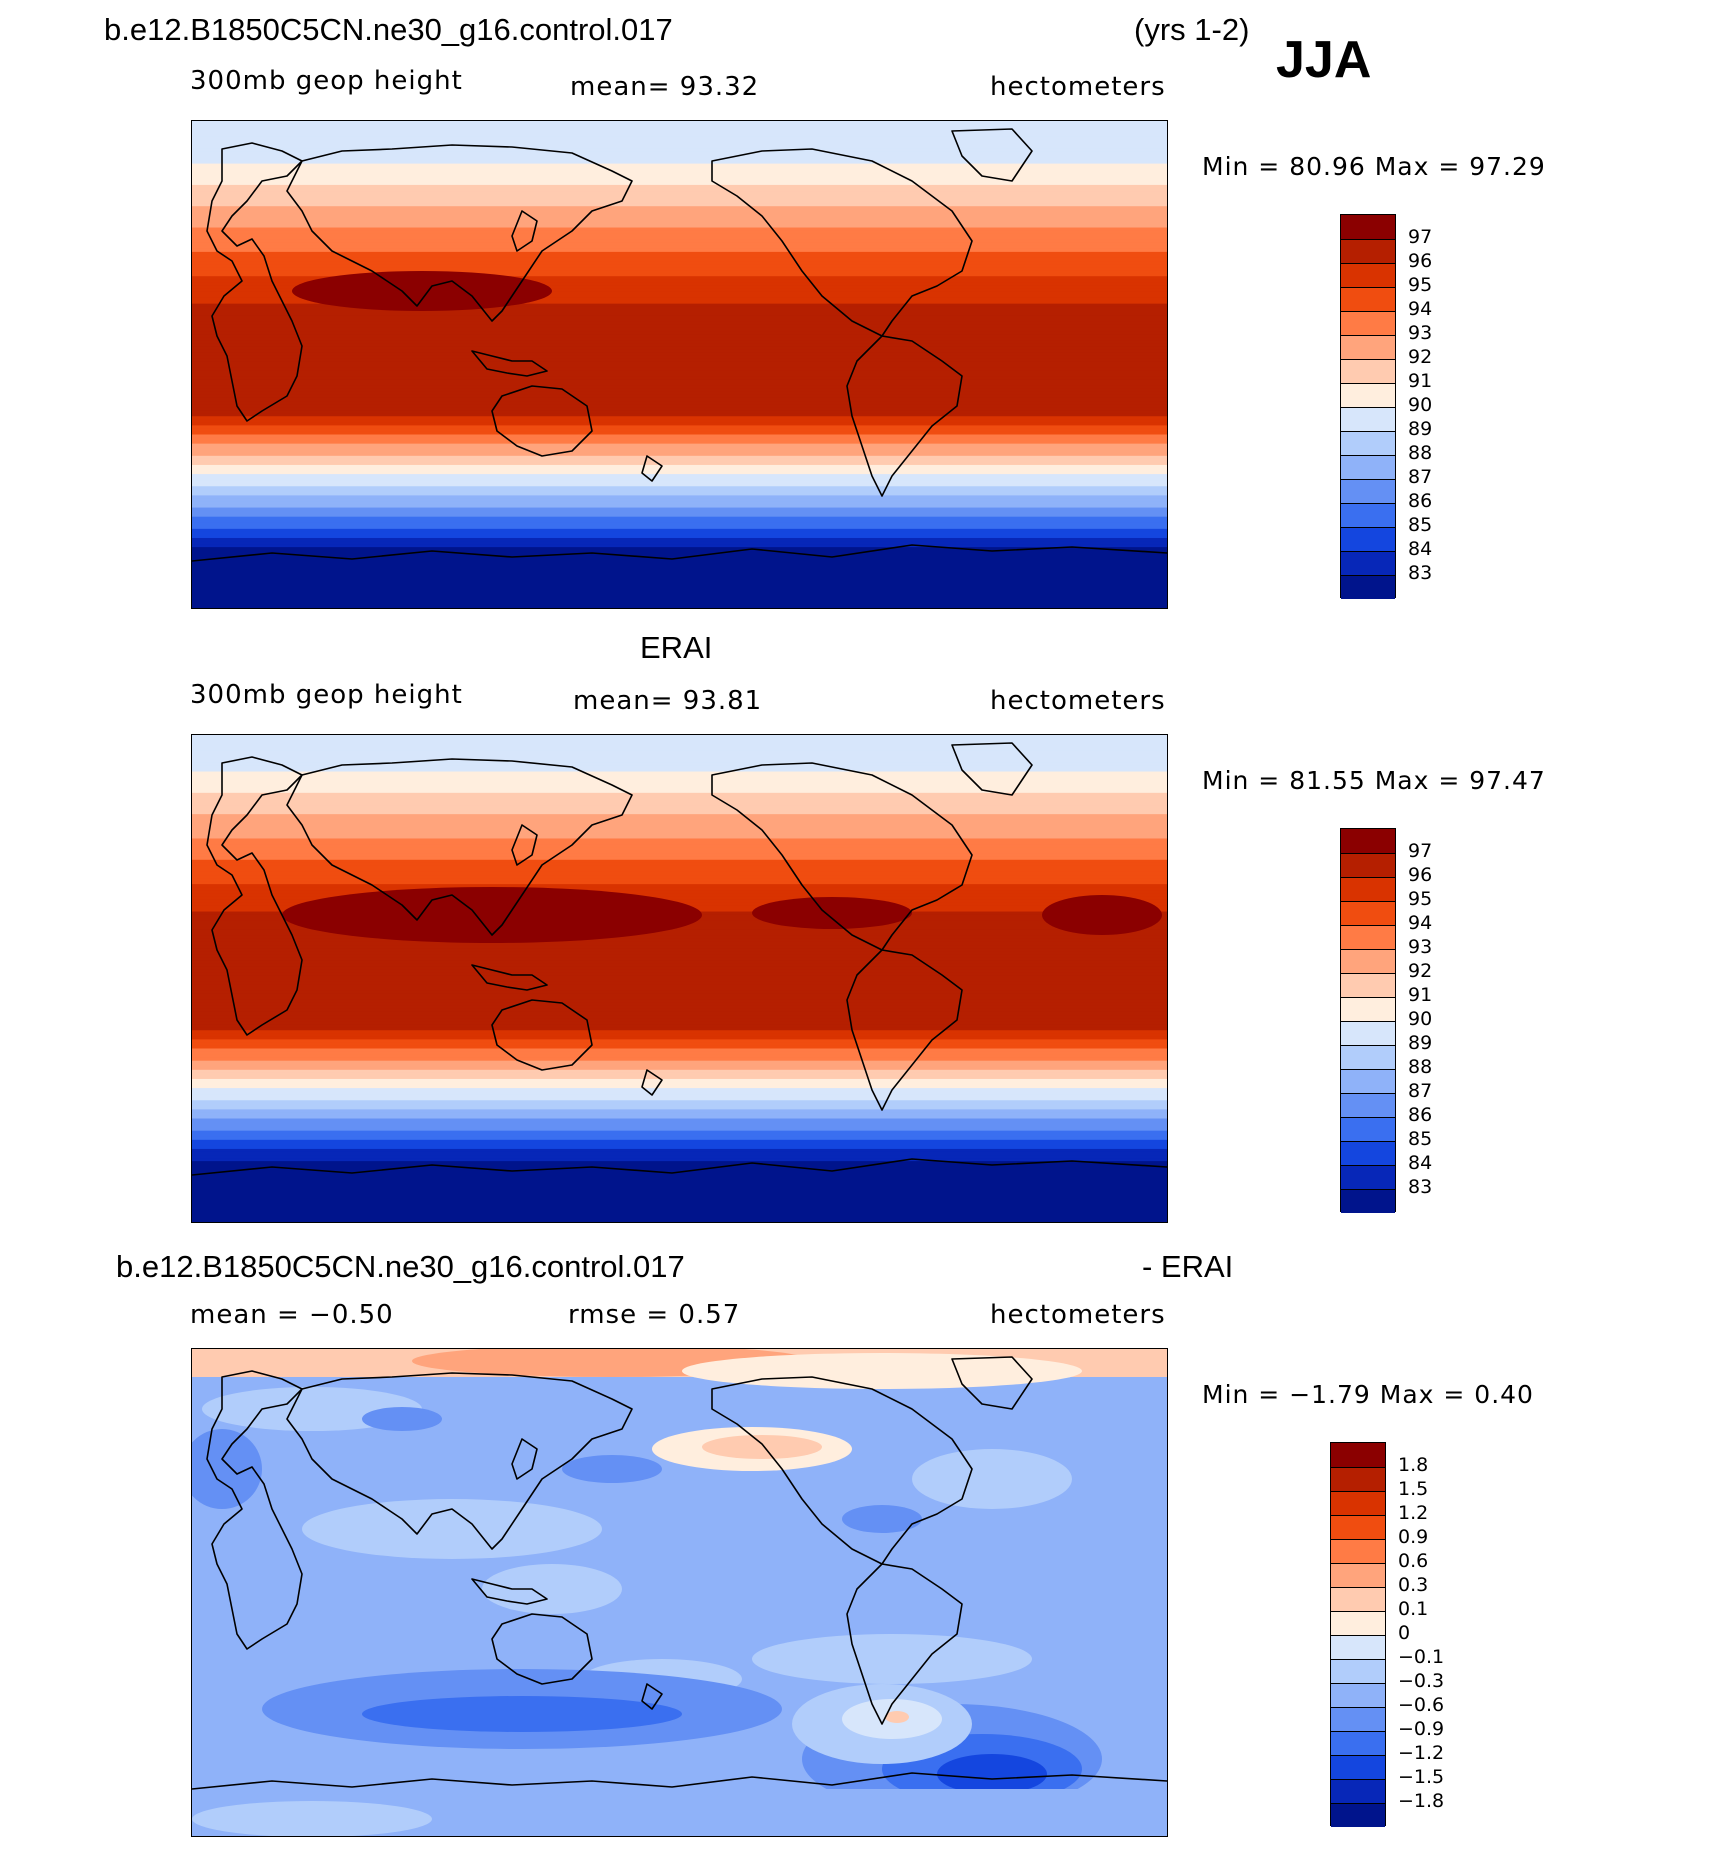  What do you see at coordinates (1421, 1753) in the screenshot?
I see `colorbar-label: −1.2` at bounding box center [1421, 1753].